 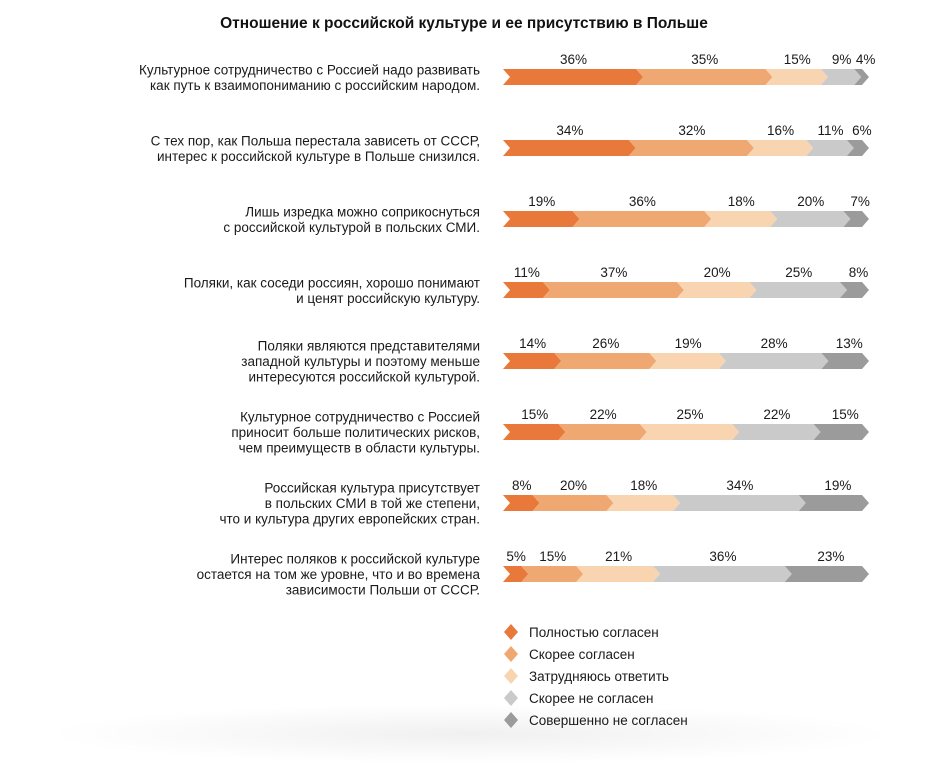 What do you see at coordinates (532, 343) in the screenshot?
I see `bar-value-label: 14%` at bounding box center [532, 343].